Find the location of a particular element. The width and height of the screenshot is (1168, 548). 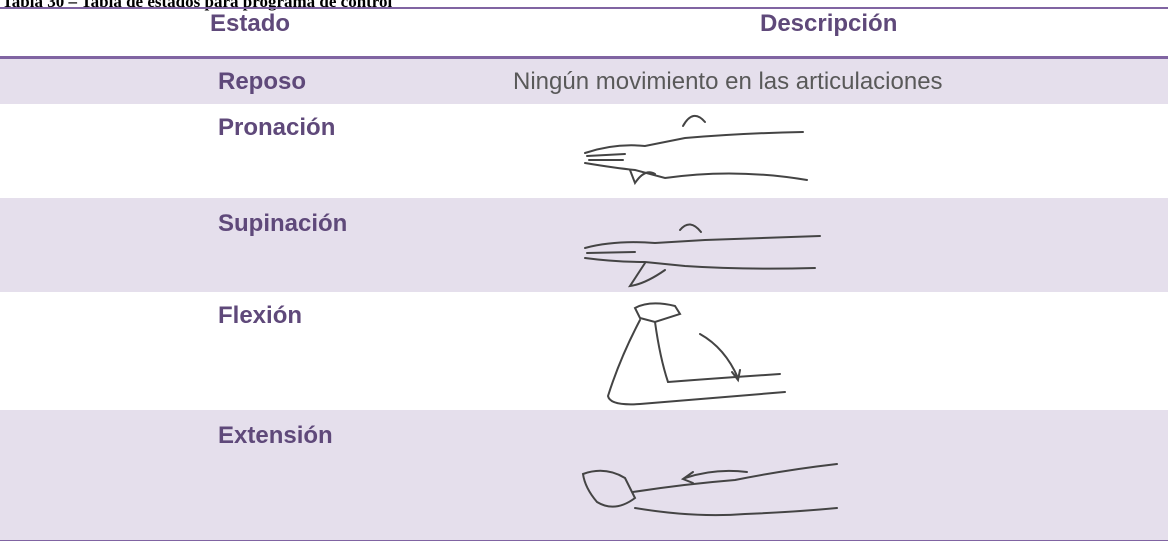

state-cell: Pronación is located at coordinates (277, 127).